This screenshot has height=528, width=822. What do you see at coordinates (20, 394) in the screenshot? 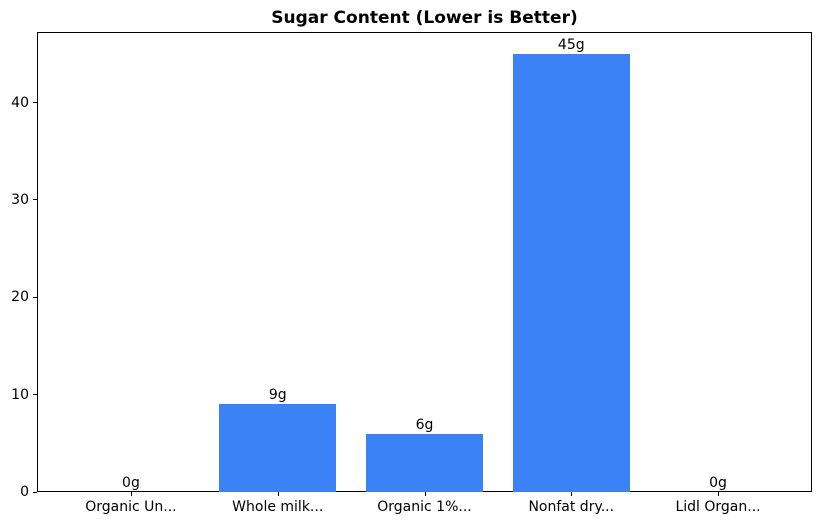
I see `y-tick-label: 10` at bounding box center [20, 394].